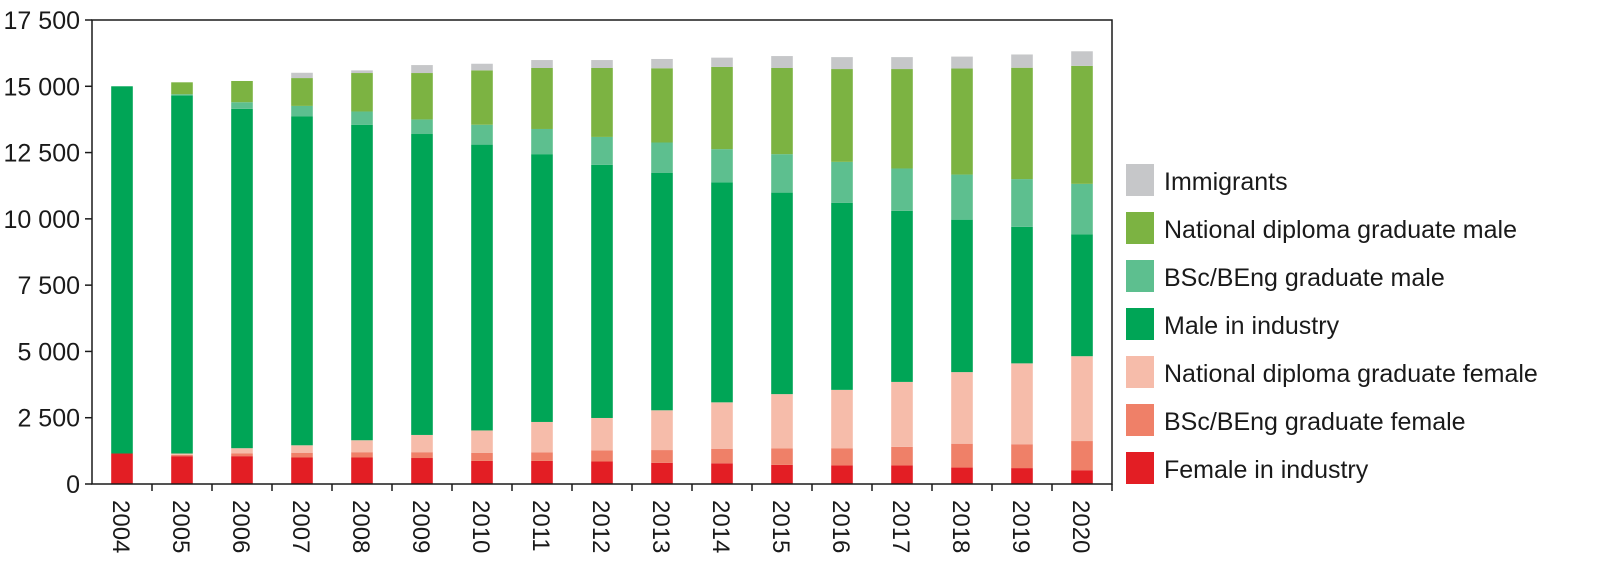  I want to click on bar-immigrants-2009, so click(422, 69).